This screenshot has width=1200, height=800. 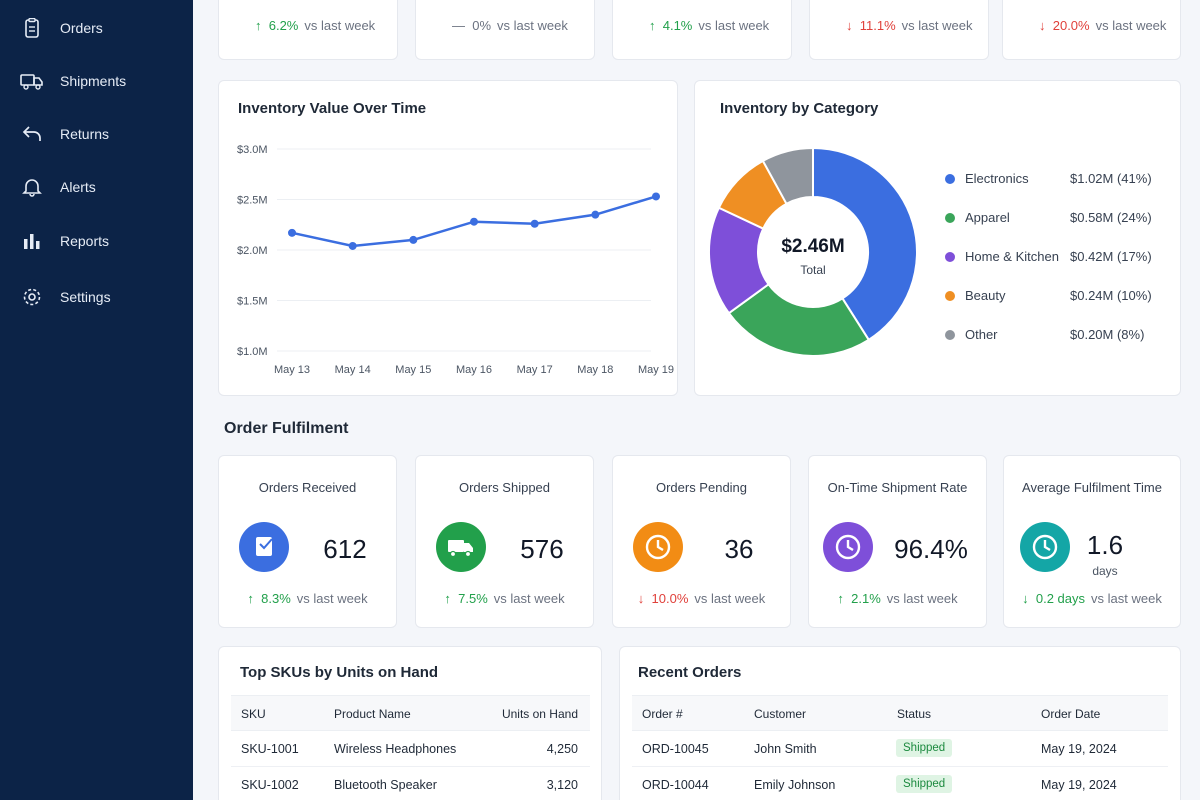 What do you see at coordinates (1060, 218) in the screenshot?
I see `legend-item: Apparel $0.58M (24%)` at bounding box center [1060, 218].